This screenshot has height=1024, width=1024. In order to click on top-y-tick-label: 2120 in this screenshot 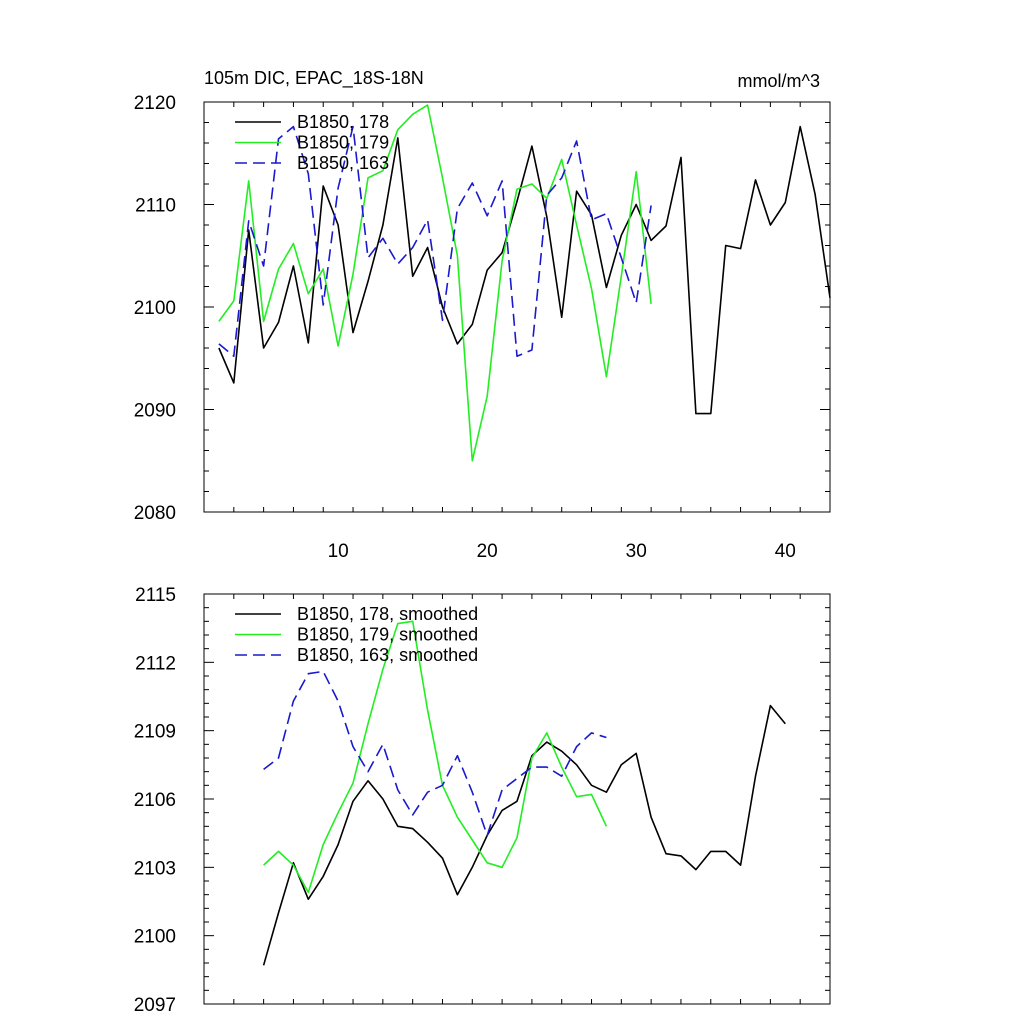, I will do `click(155, 103)`.